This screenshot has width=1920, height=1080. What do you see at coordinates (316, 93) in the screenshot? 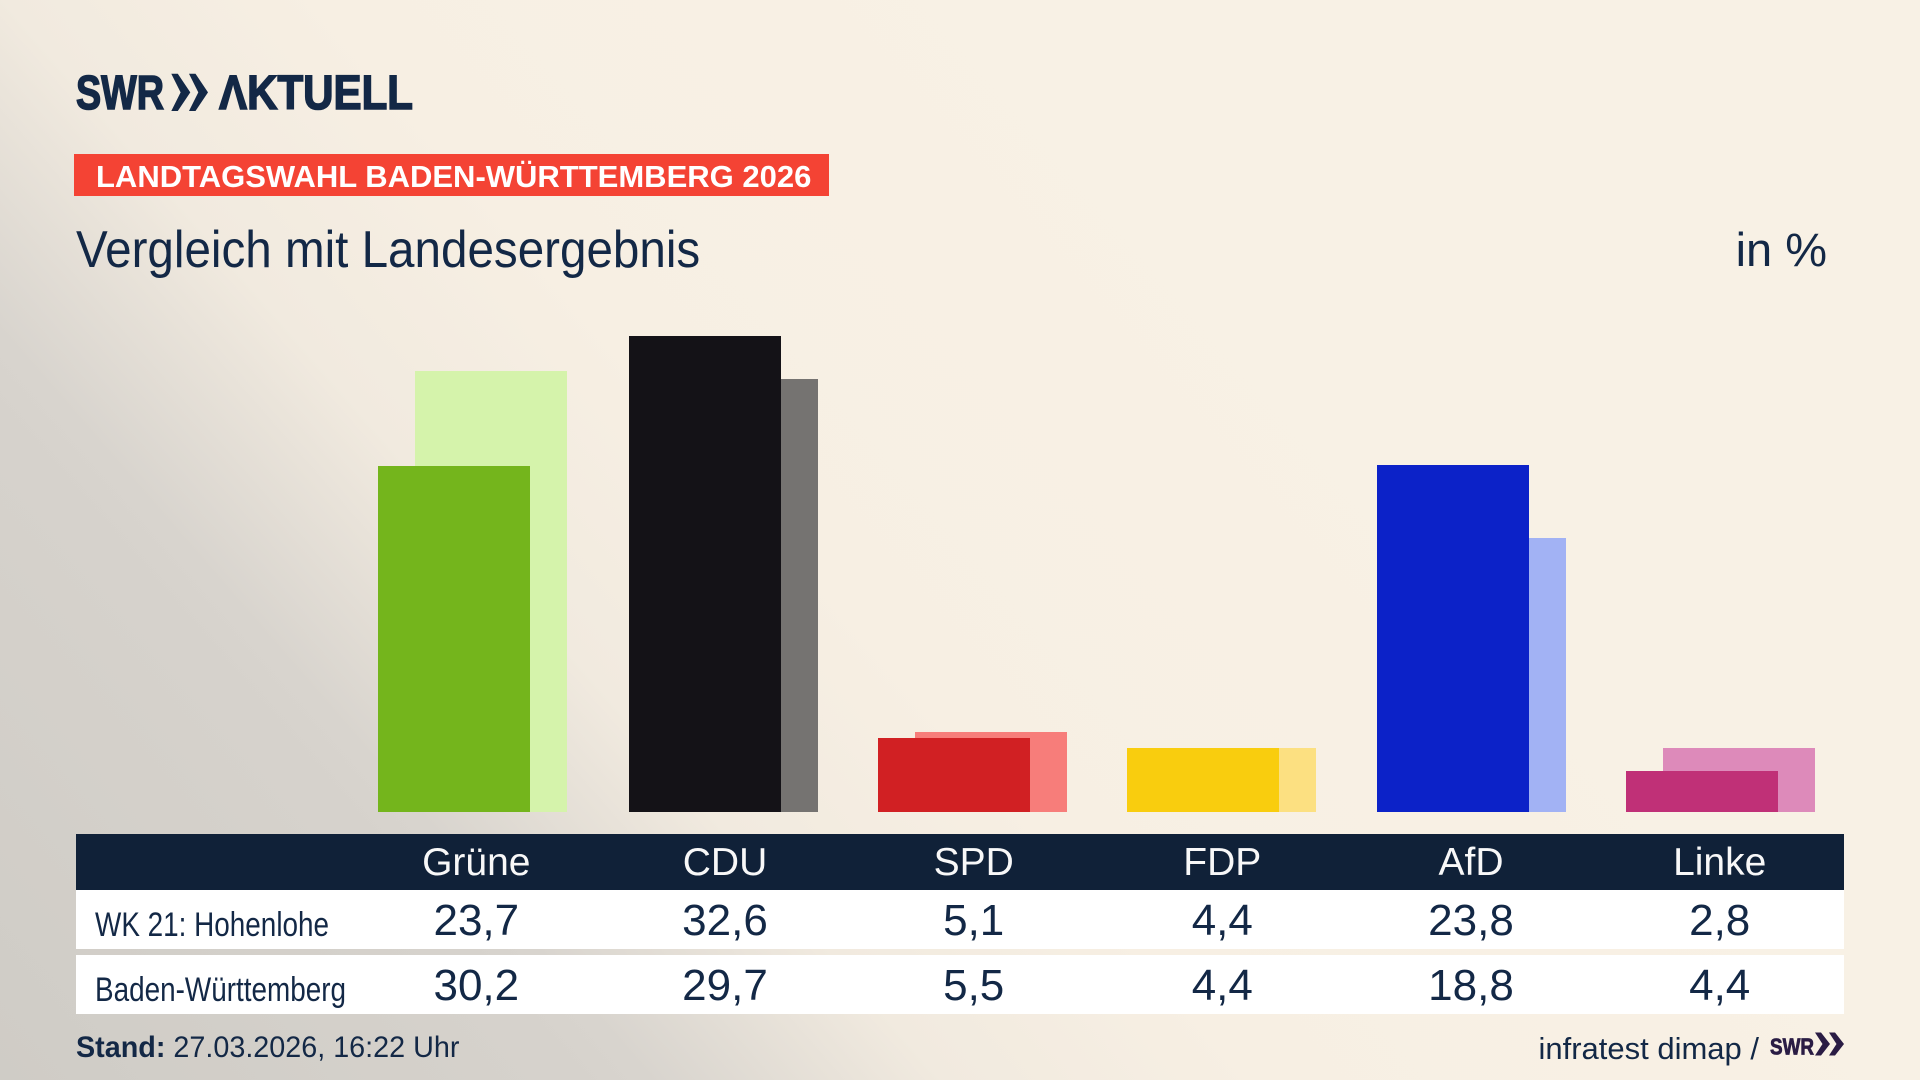
I see `svg-text: ΛKTUELL` at bounding box center [316, 93].